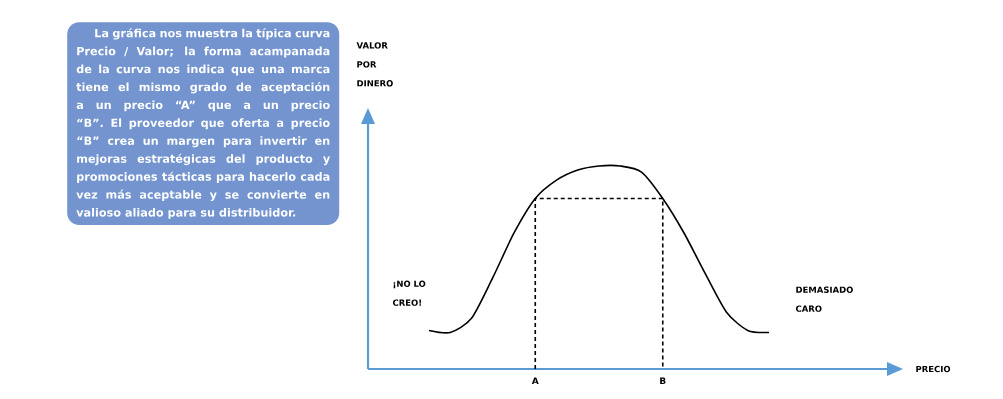 Image resolution: width=1003 pixels, height=399 pixels. Describe the element at coordinates (933, 369) in the screenshot. I see `text: PRECIO` at that location.